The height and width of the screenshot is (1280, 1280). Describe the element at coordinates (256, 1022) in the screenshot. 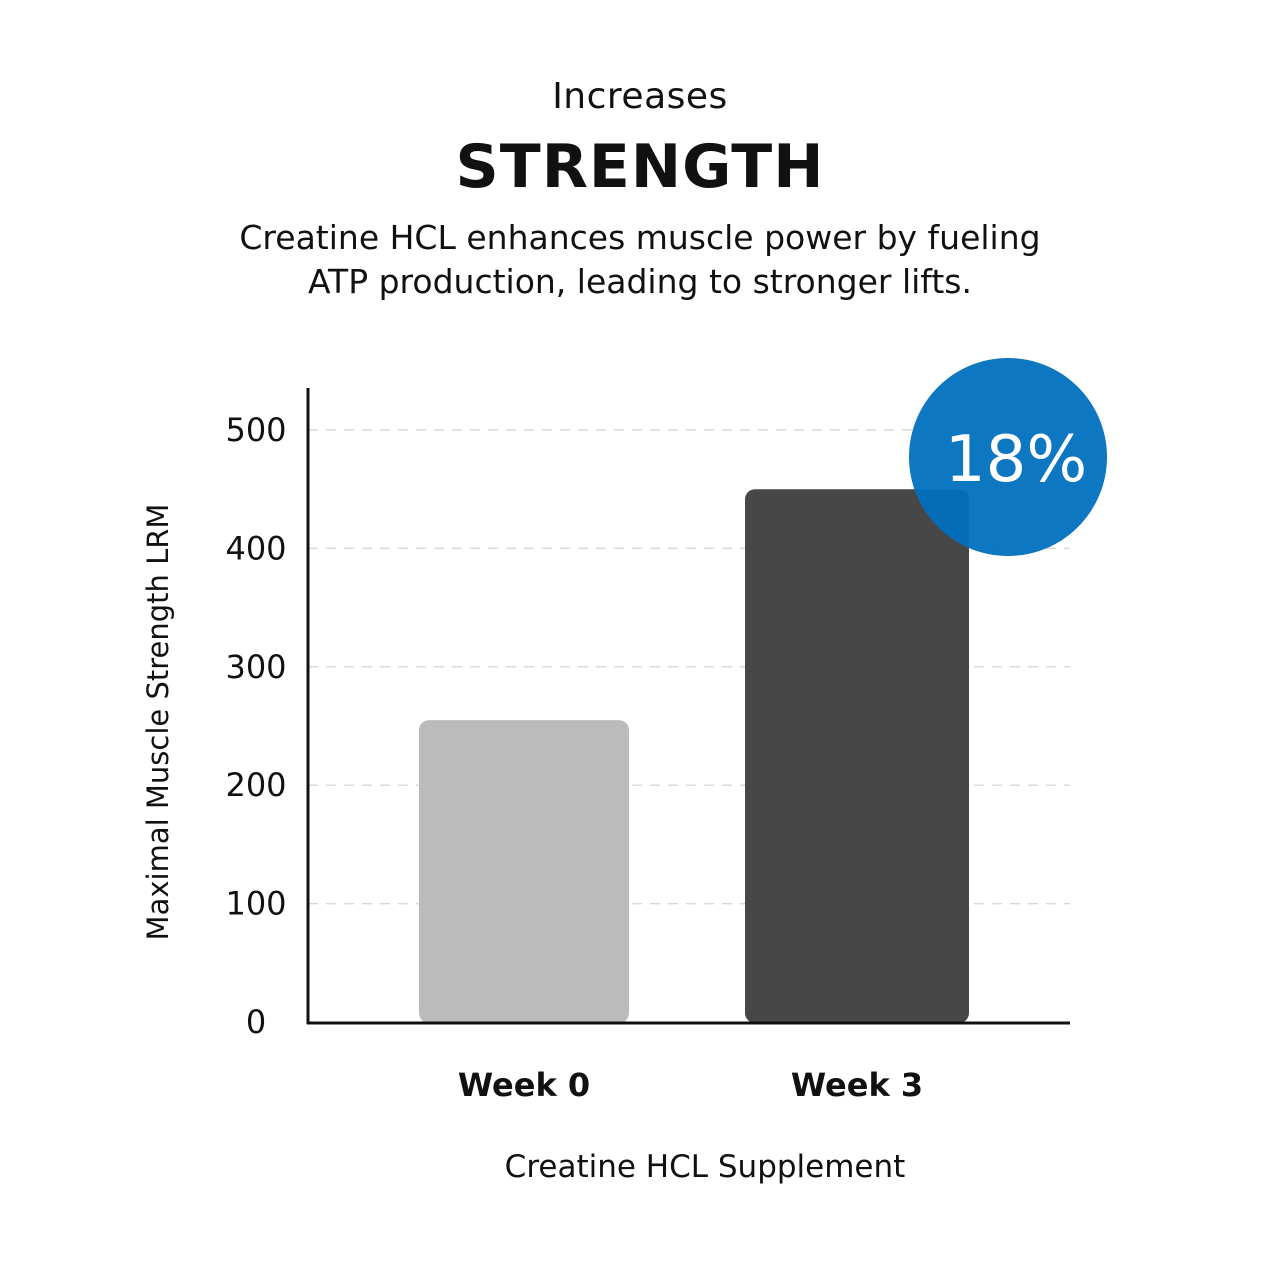

I see `y-tick-label: 0` at that location.